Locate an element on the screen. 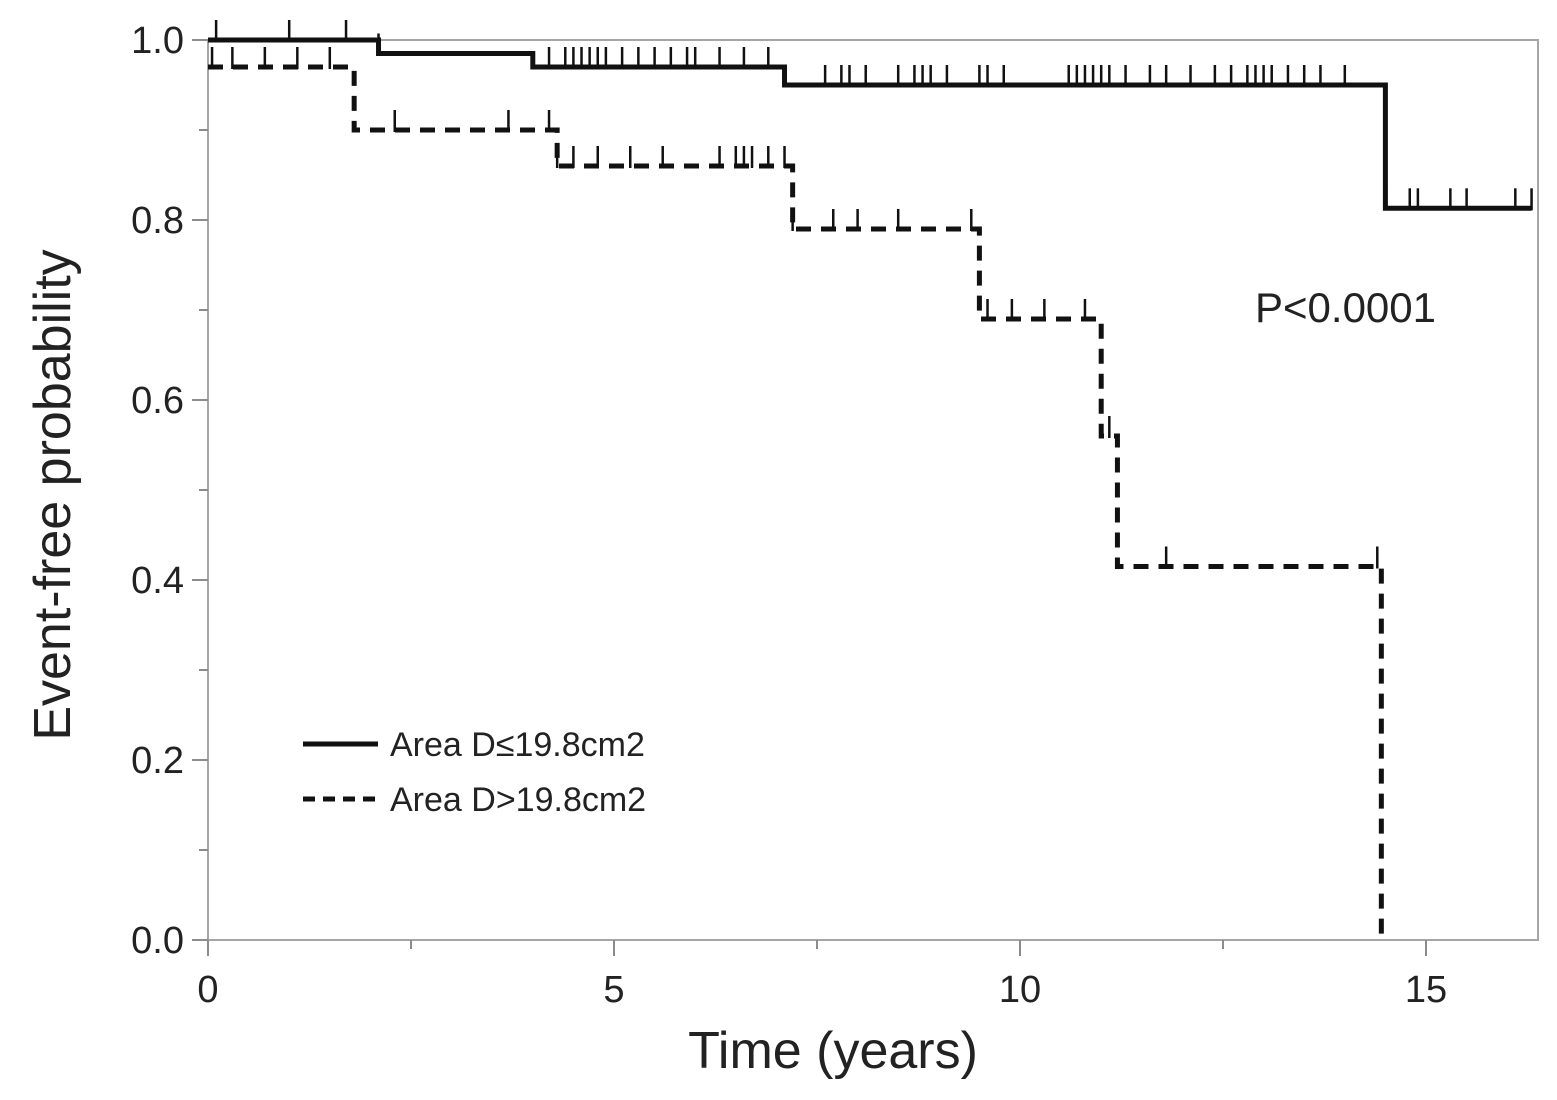 Image resolution: width=1557 pixels, height=1100 pixels. y-tick-label: 0.2 is located at coordinates (157, 761).